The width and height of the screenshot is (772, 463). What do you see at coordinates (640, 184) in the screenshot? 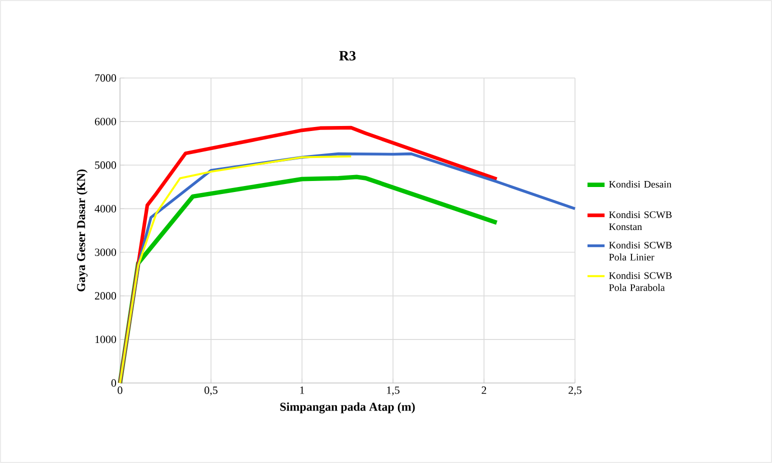
I see `legend-label: Kondisi Desain` at bounding box center [640, 184].